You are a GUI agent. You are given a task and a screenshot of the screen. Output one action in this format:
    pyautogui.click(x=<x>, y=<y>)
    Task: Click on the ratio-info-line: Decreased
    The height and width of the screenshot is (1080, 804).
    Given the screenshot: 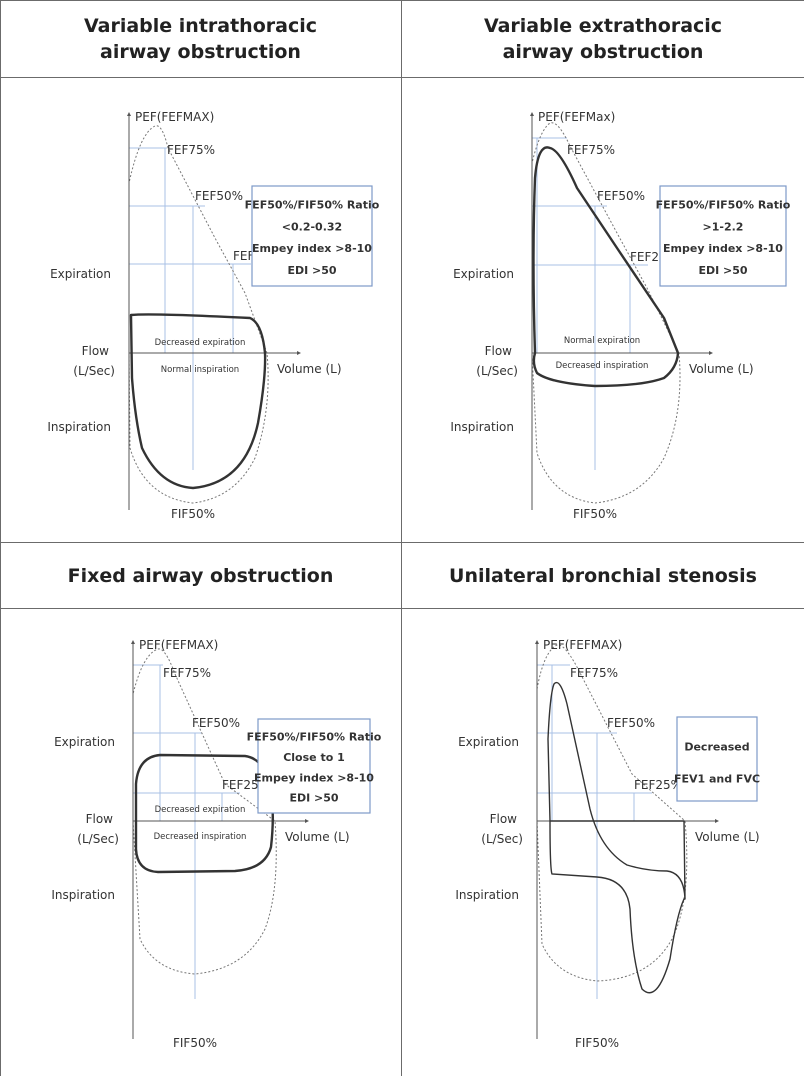 What is the action you would take?
    pyautogui.click(x=716, y=746)
    